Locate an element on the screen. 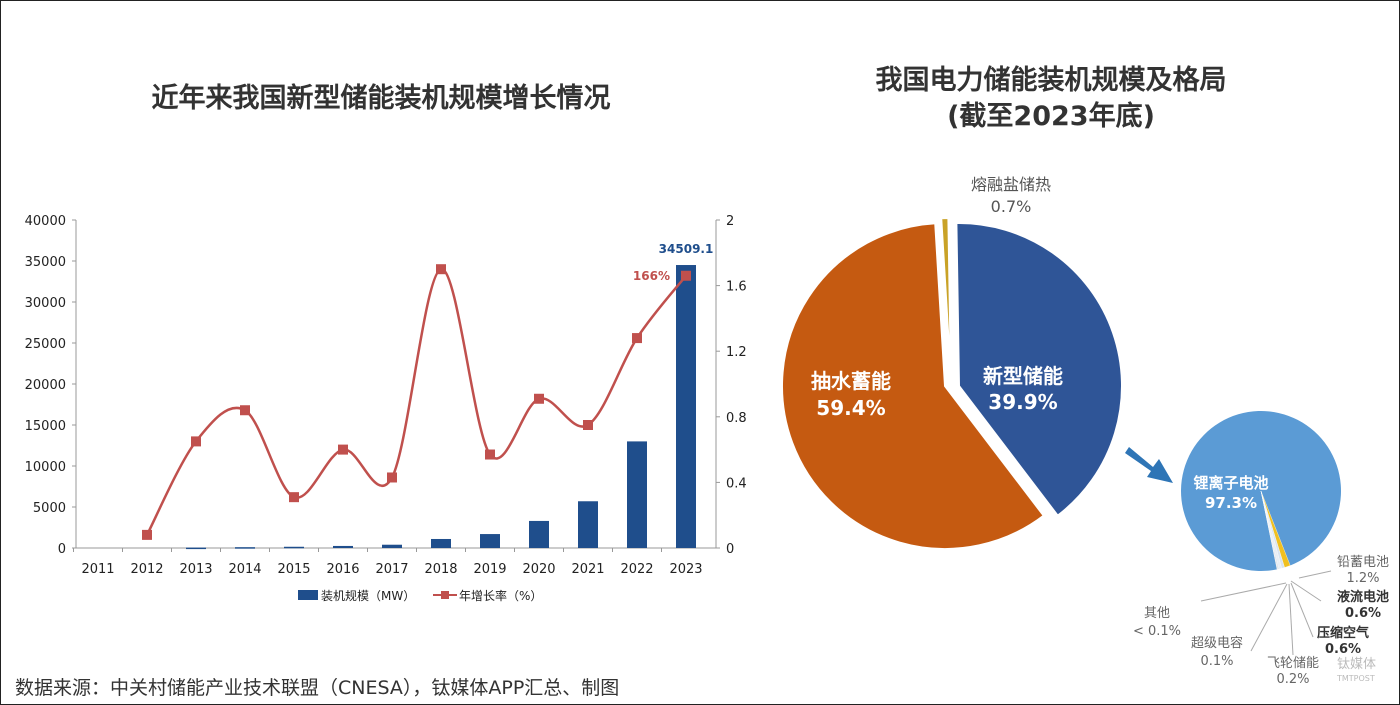 The height and width of the screenshot is (705, 1400). subpie-label: 液流电池 is located at coordinates (1363, 597).